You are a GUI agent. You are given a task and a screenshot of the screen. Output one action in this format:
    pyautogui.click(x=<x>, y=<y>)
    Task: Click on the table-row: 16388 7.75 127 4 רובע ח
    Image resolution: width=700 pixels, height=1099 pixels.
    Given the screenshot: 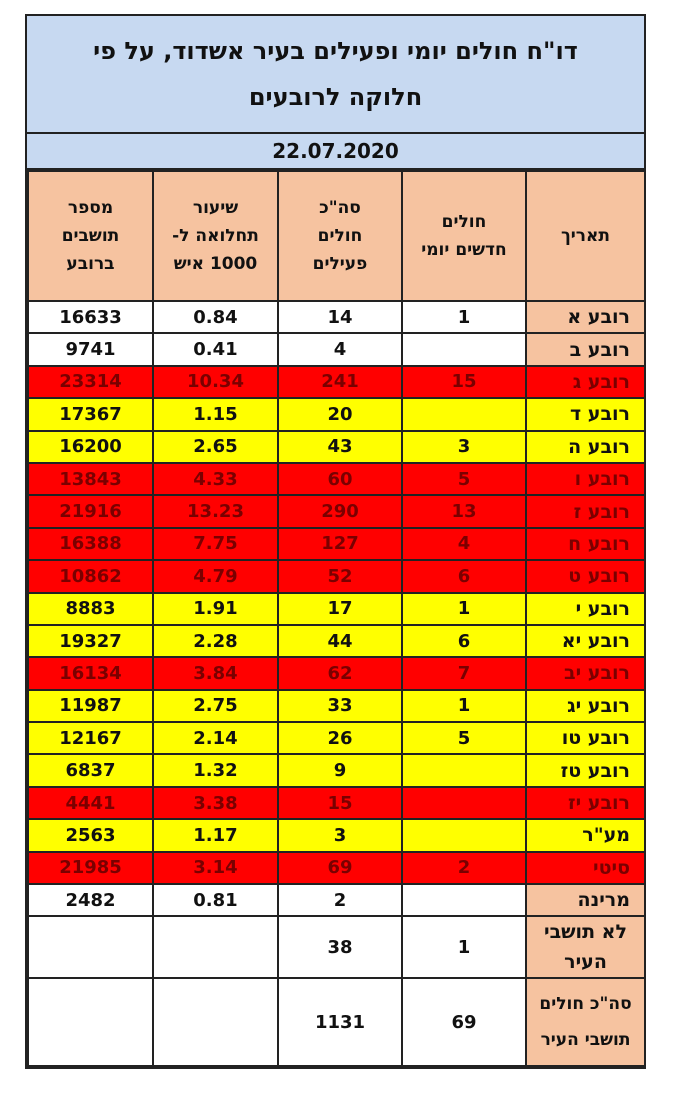 What is the action you would take?
    pyautogui.click(x=336, y=544)
    